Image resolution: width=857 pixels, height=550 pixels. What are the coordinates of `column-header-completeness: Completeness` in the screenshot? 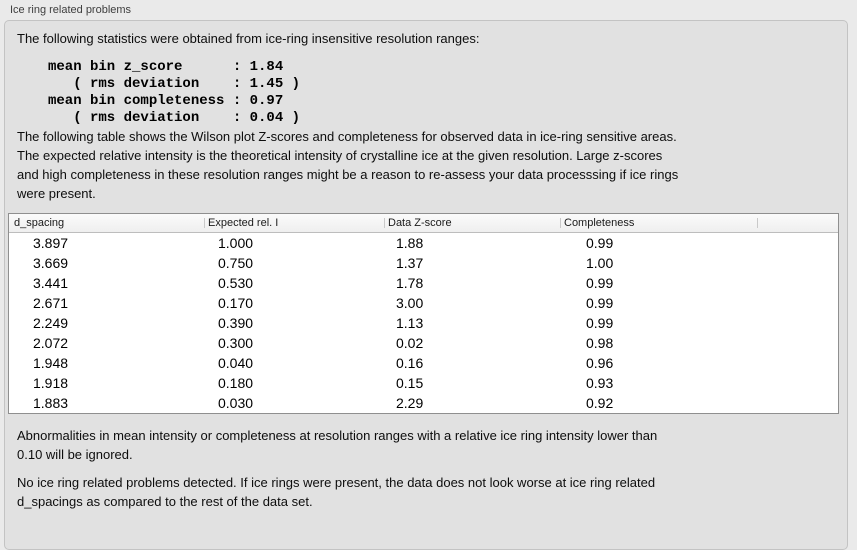 It's located at (658, 223).